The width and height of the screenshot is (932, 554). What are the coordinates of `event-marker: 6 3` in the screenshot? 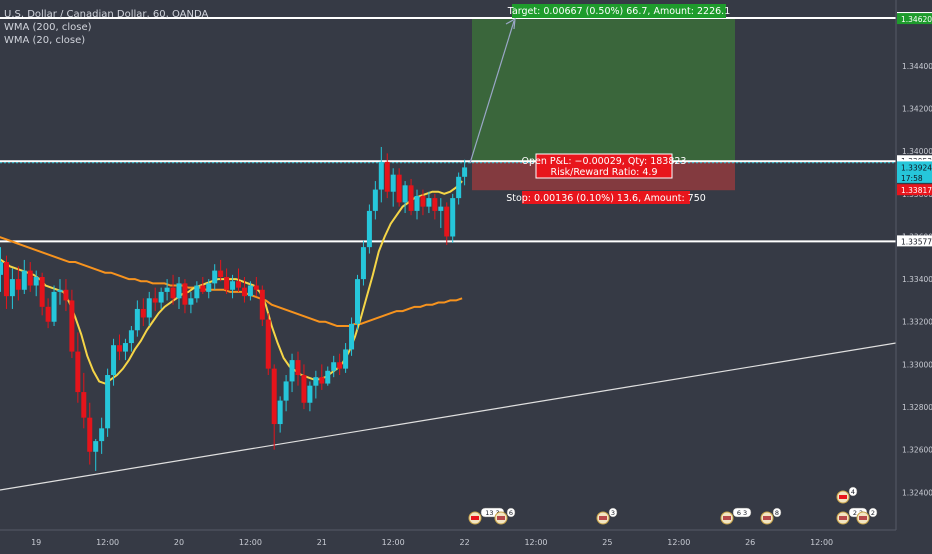 It's located at (736, 516).